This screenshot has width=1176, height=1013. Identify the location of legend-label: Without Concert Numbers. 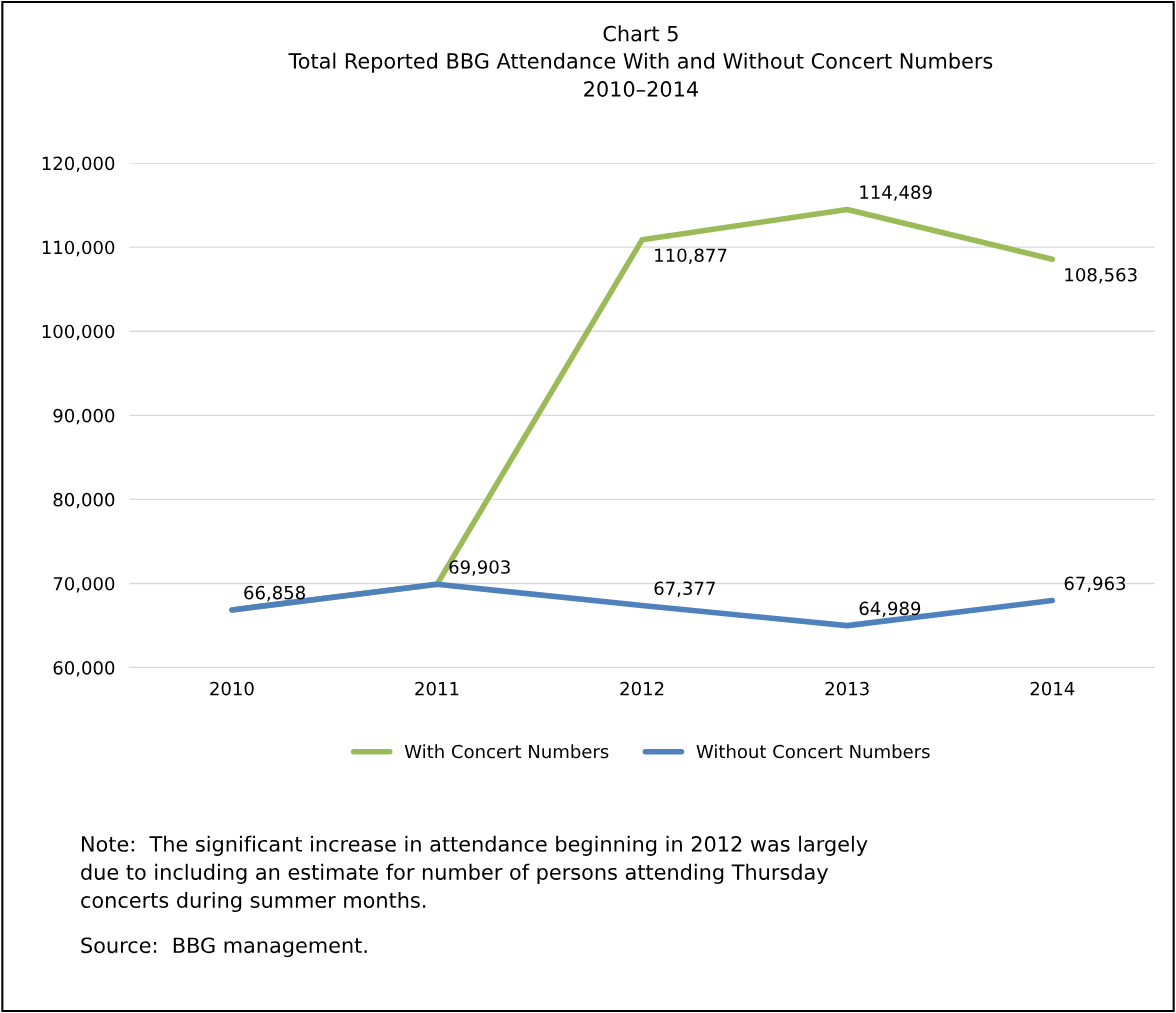
(813, 751).